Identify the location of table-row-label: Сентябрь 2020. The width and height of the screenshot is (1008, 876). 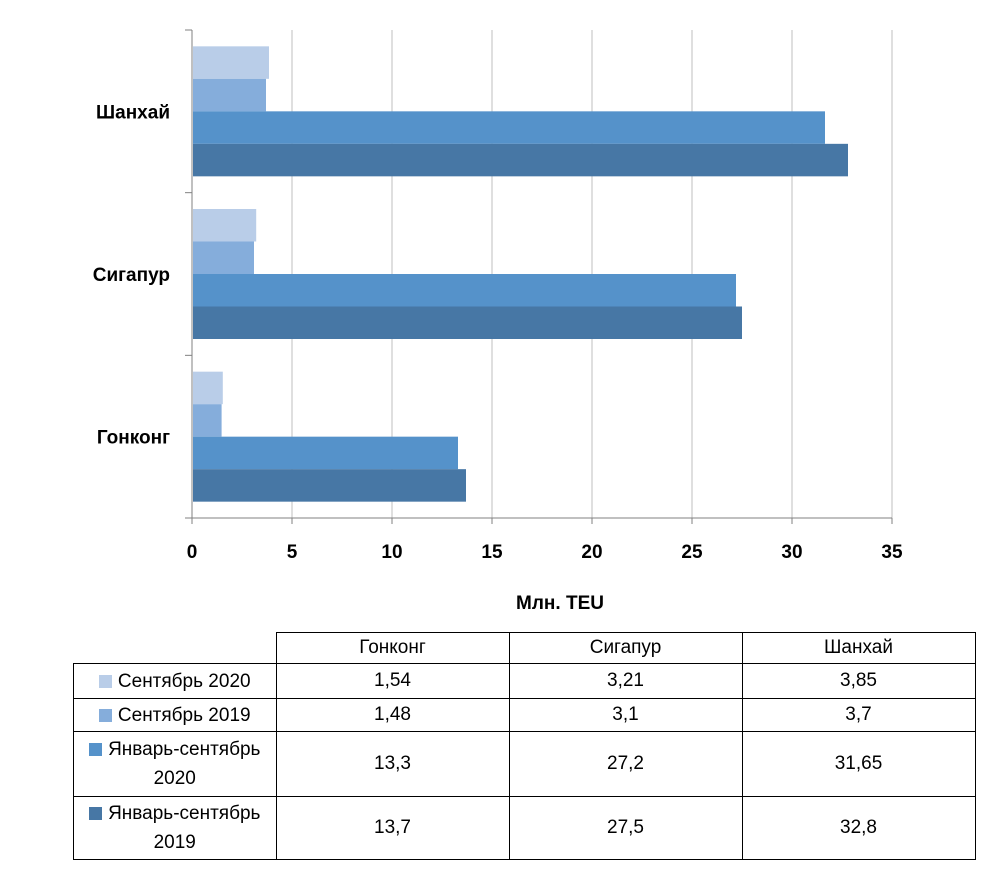
(175, 681).